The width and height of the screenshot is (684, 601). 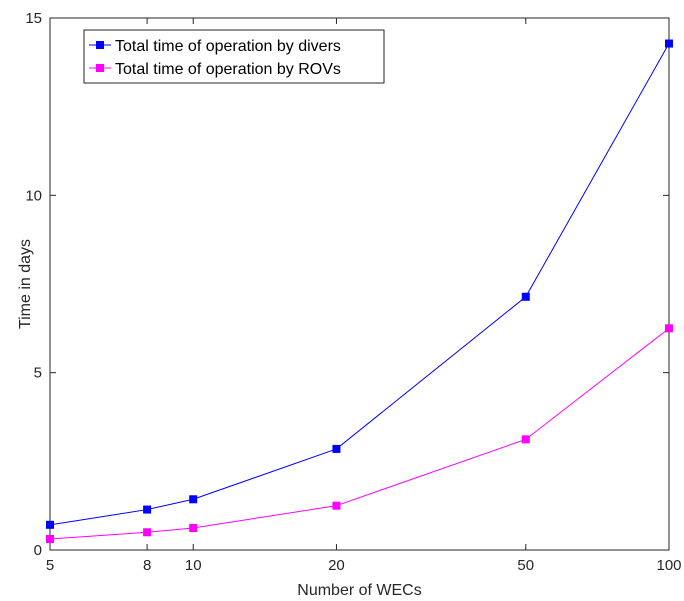 What do you see at coordinates (228, 69) in the screenshot?
I see `legend-label-rovs: Total time of operation by ROVs` at bounding box center [228, 69].